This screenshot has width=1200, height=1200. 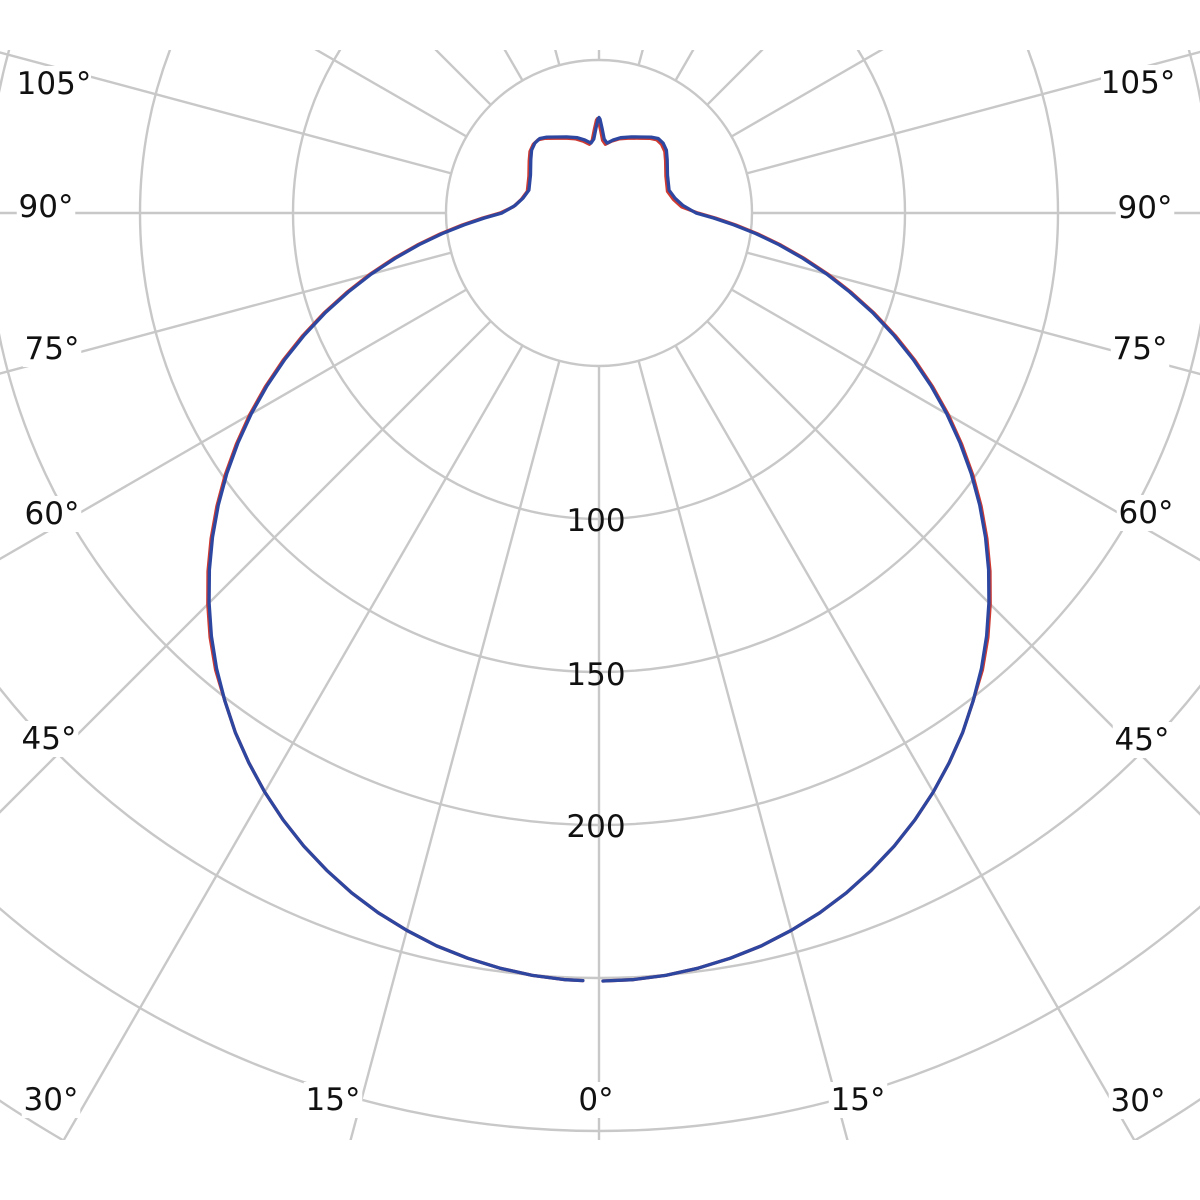 I want to click on angle-tick-label: 0°, so click(x=595, y=1100).